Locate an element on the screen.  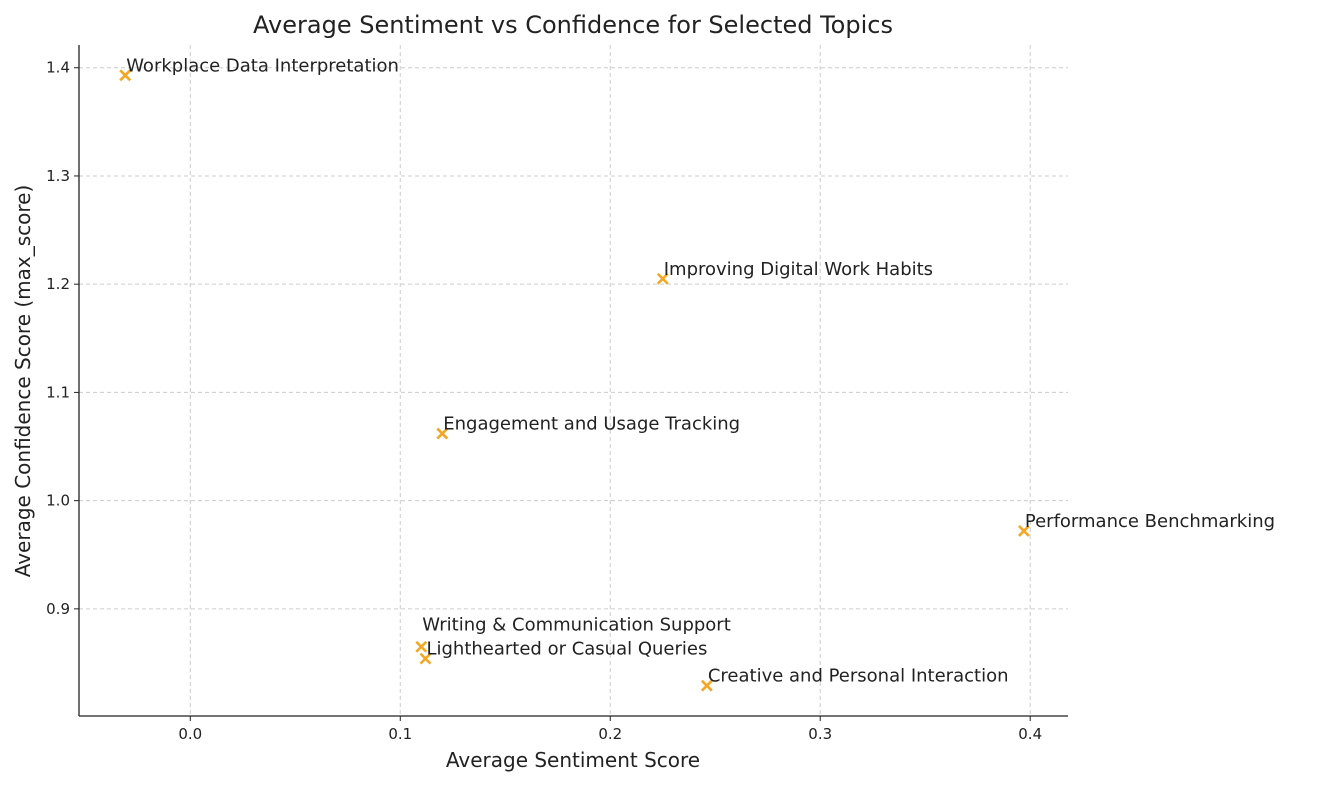
point-label: Engagement and Usage Tracking is located at coordinates (591, 424).